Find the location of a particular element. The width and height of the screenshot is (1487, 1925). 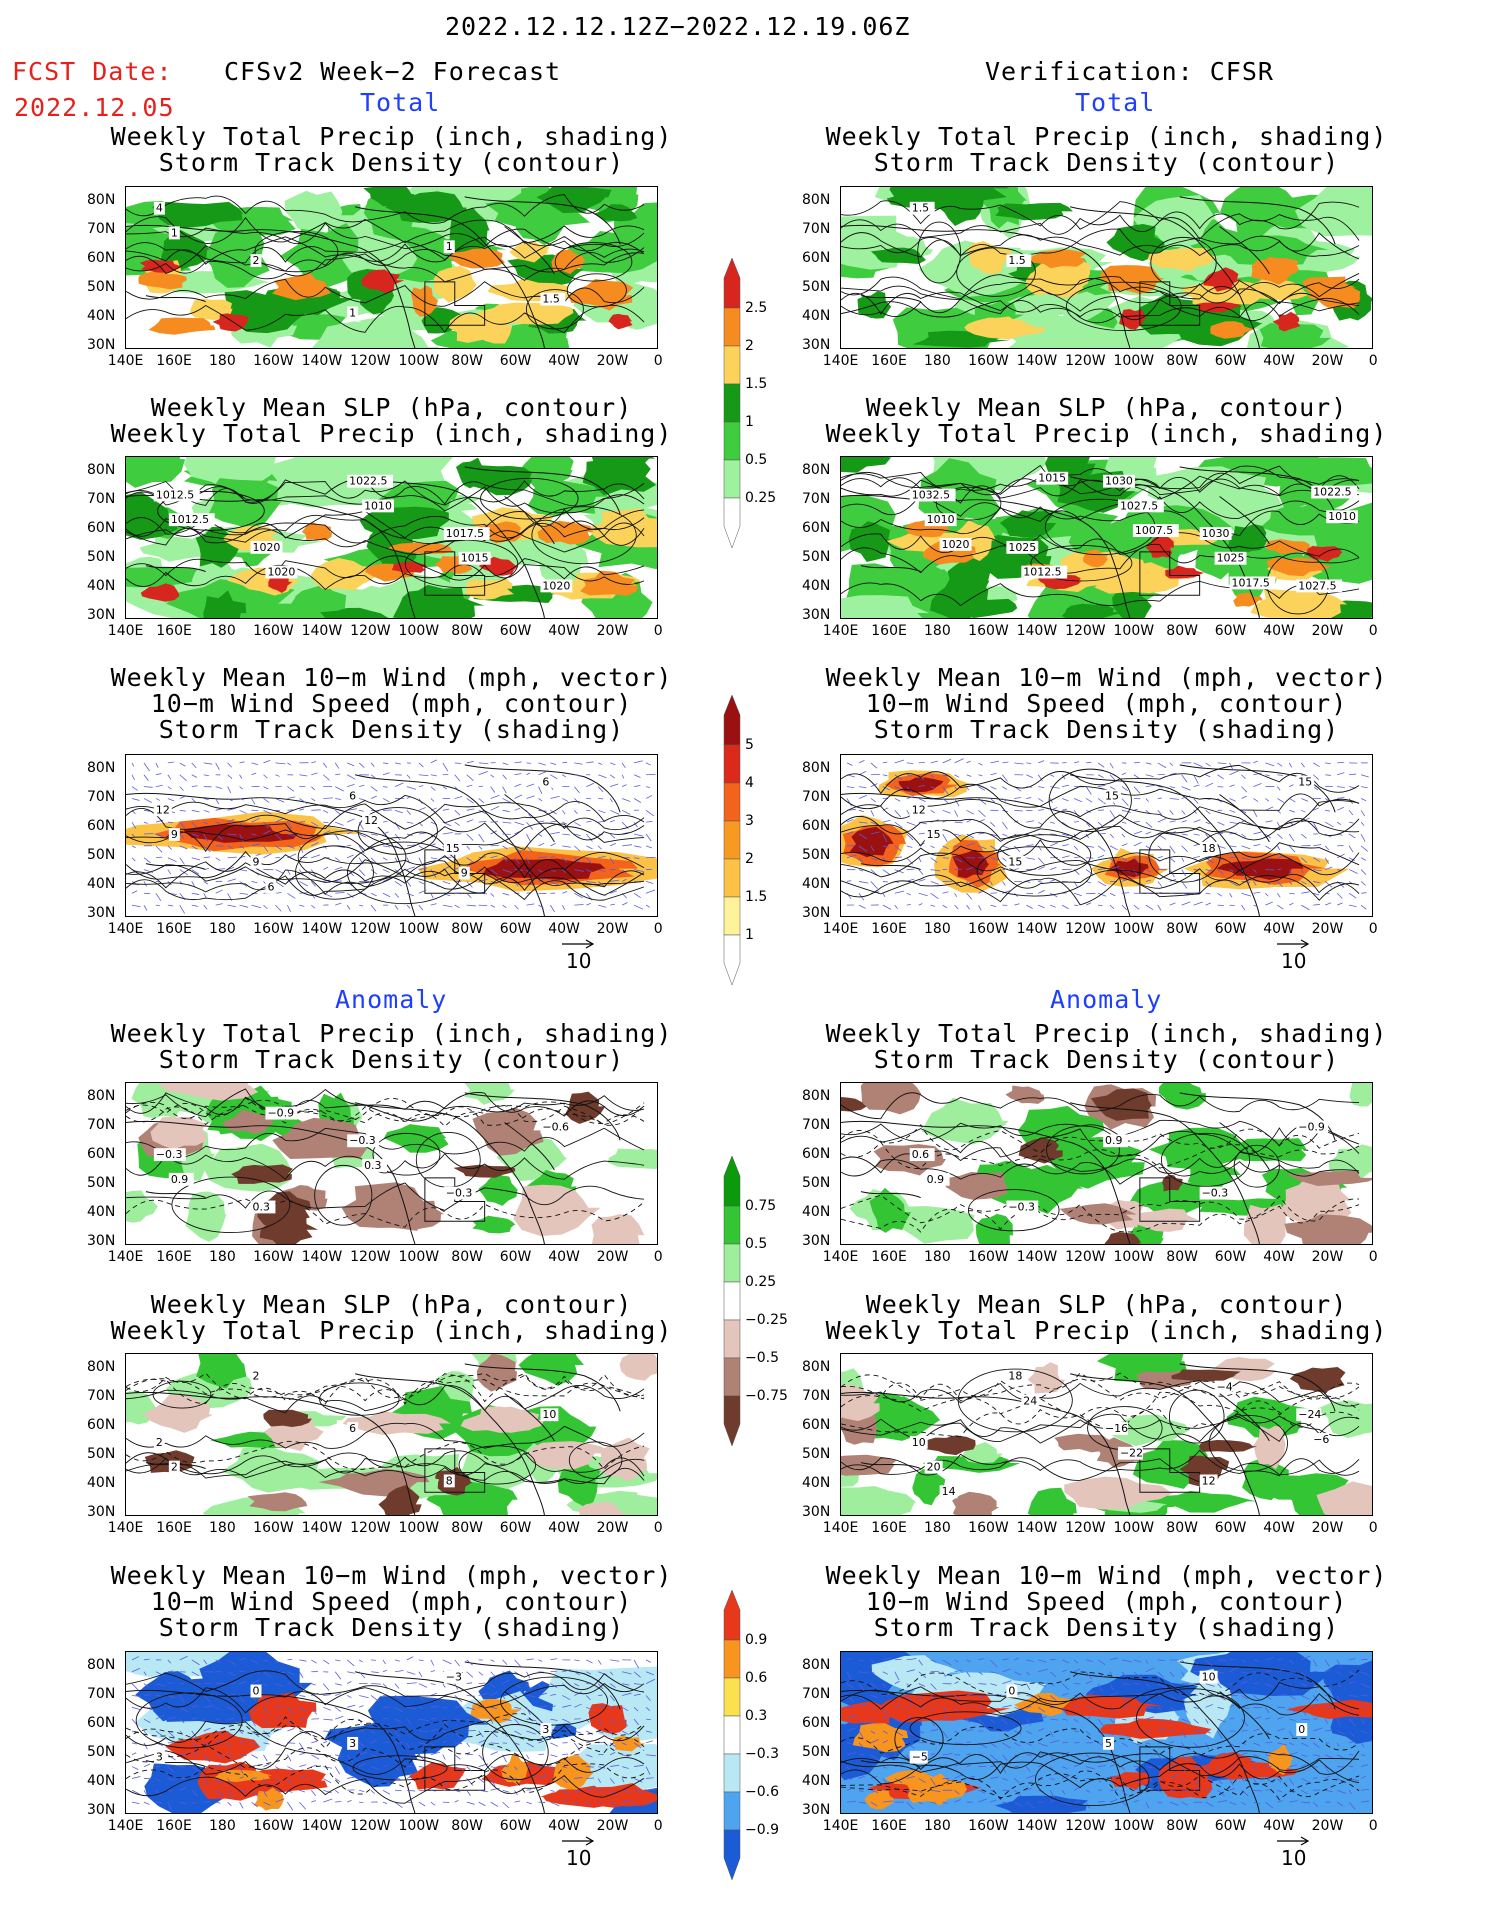

svg-text: 18 is located at coordinates (1209, 848).